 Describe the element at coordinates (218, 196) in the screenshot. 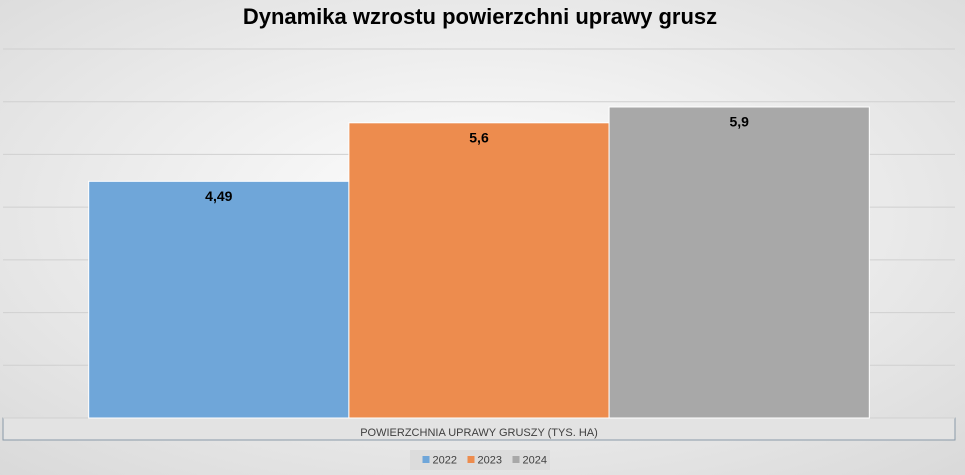

I see `data-label: 4,49` at that location.